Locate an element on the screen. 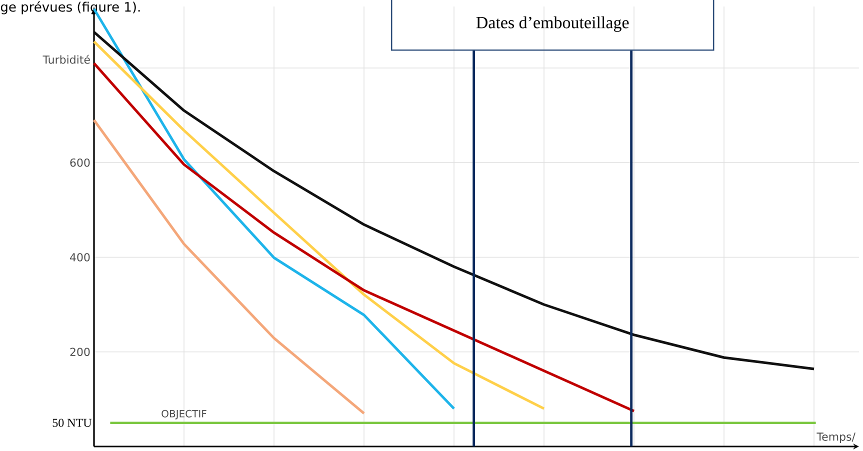 The height and width of the screenshot is (451, 863). y-tick-label: 600 is located at coordinates (80, 162).